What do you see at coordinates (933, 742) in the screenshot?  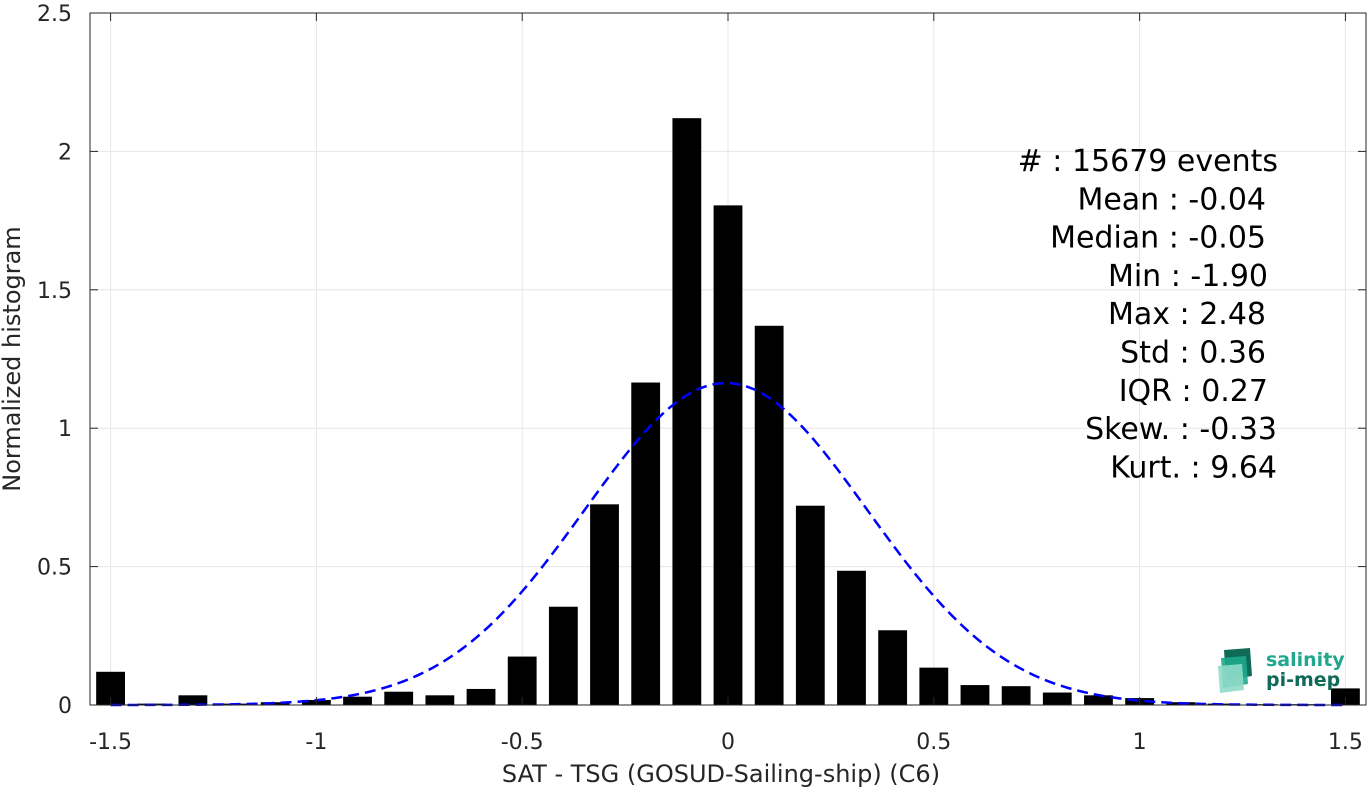 I see `x-tick-label: 0.5` at bounding box center [933, 742].